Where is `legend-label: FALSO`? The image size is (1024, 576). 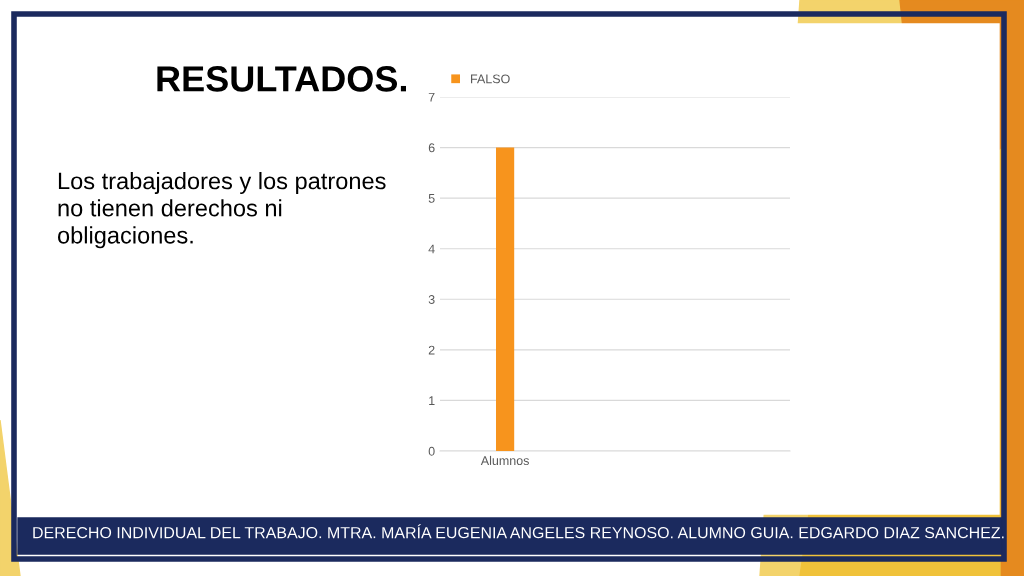 legend-label: FALSO is located at coordinates (490, 79).